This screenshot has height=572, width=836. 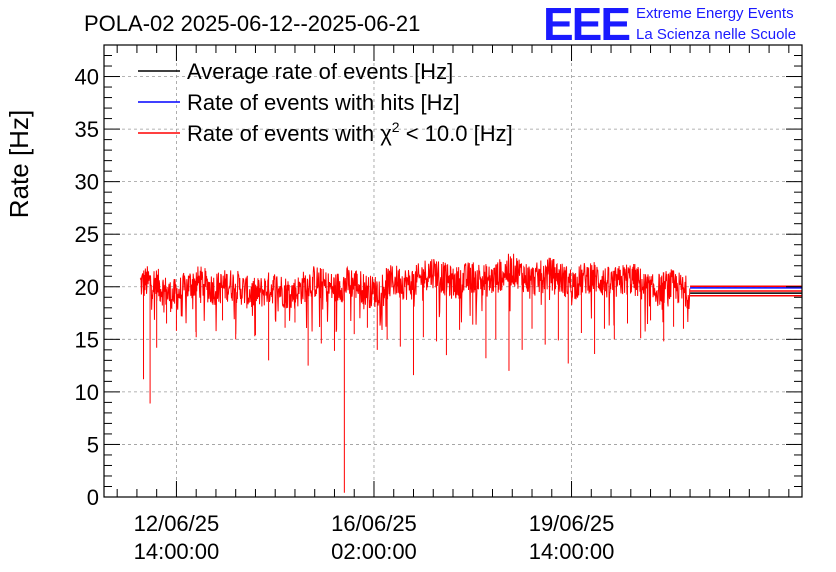 What do you see at coordinates (87, 287) in the screenshot?
I see `y-tick-label: 20` at bounding box center [87, 287].